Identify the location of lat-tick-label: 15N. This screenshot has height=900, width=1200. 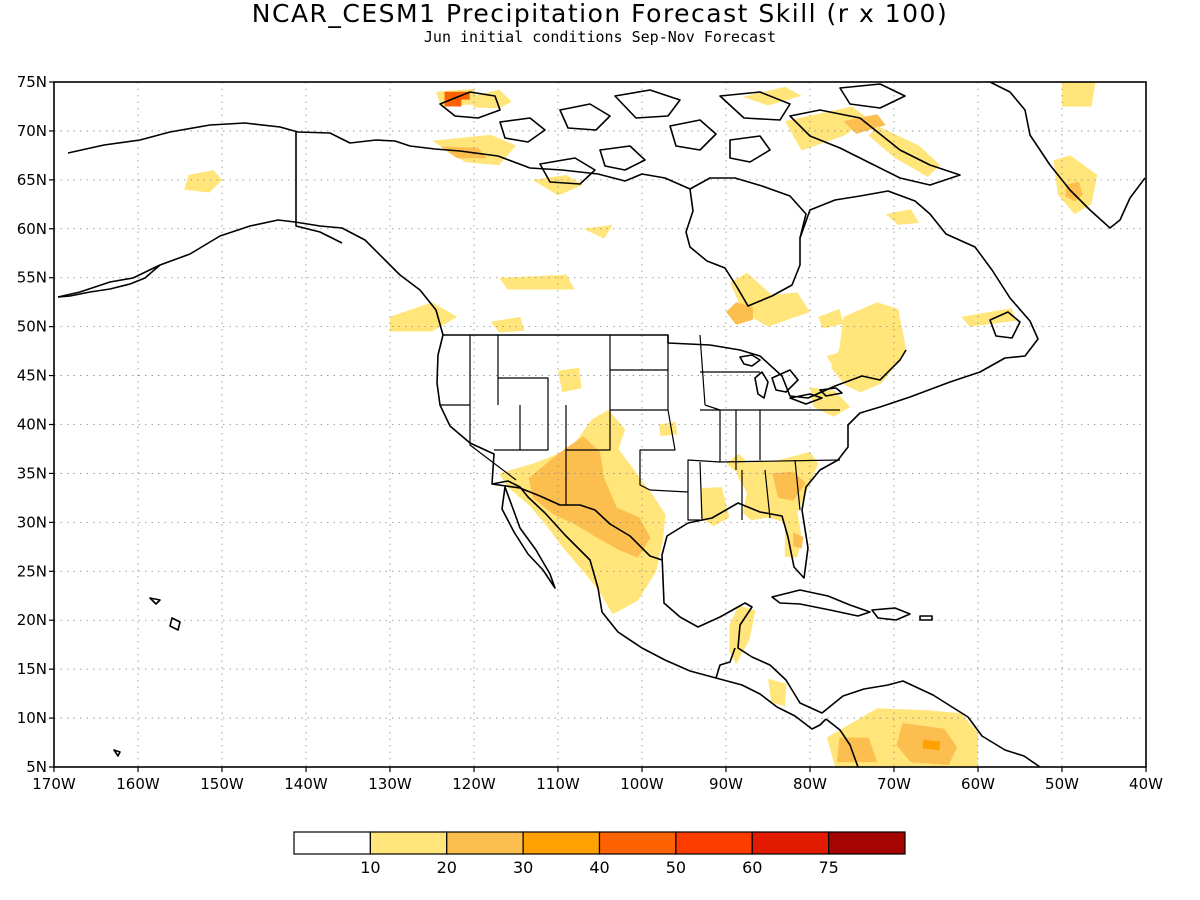
(32, 669).